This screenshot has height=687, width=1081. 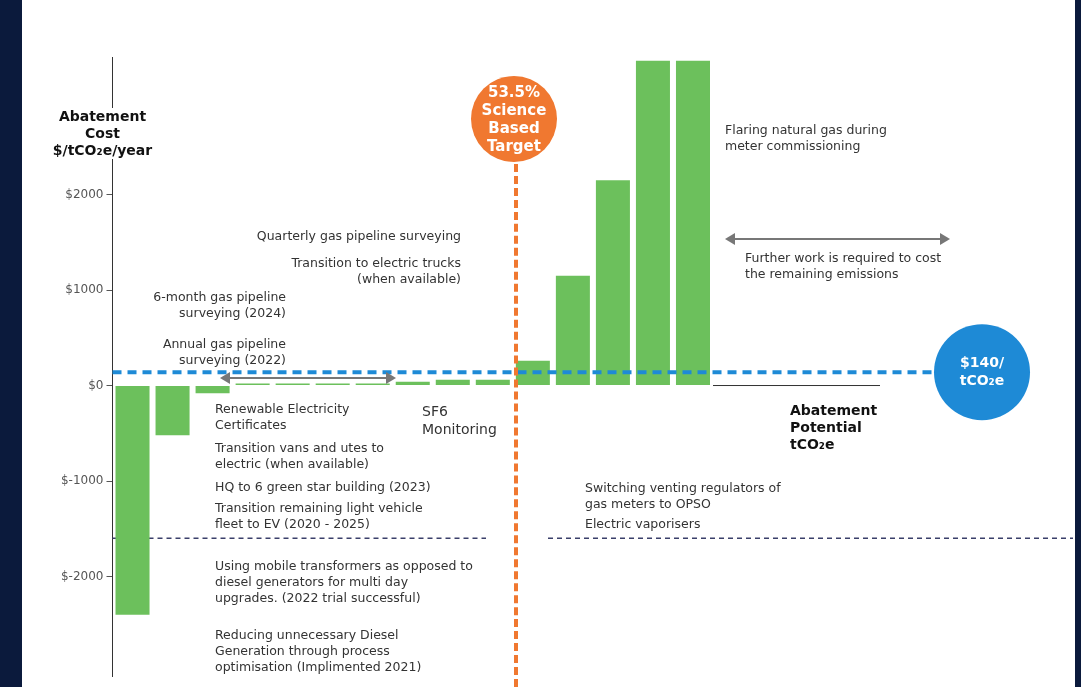 What do you see at coordinates (982, 370) in the screenshot?
I see `ref-line-label: $140/ tCO₂e` at bounding box center [982, 370].